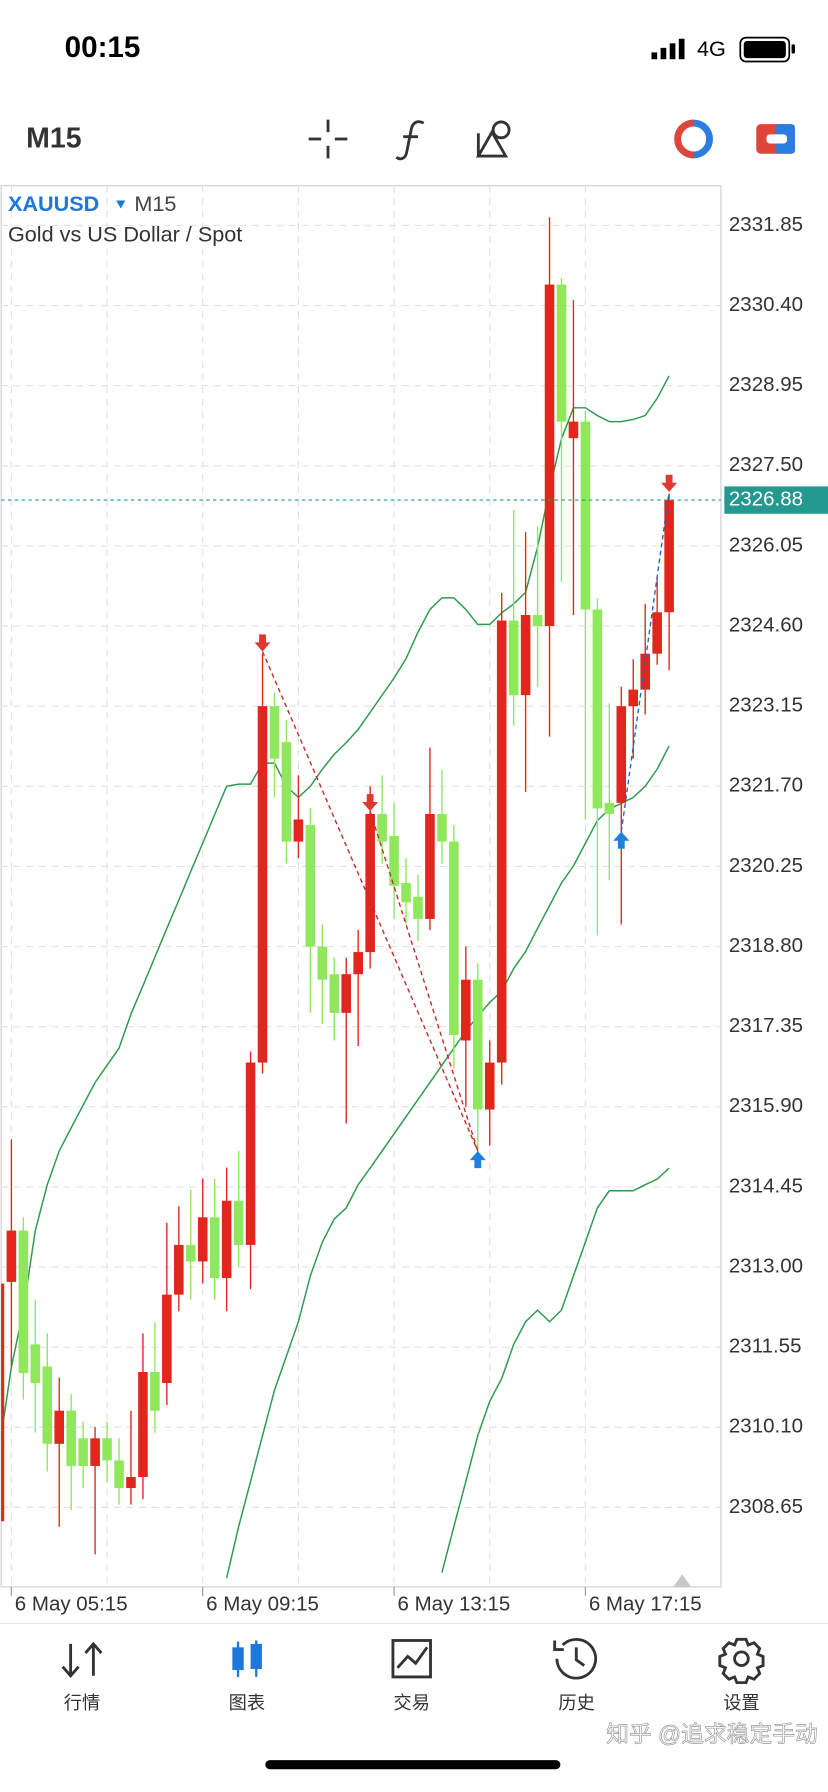 The width and height of the screenshot is (828, 1792). I want to click on y-tick-label: 2331.85, so click(766, 224).